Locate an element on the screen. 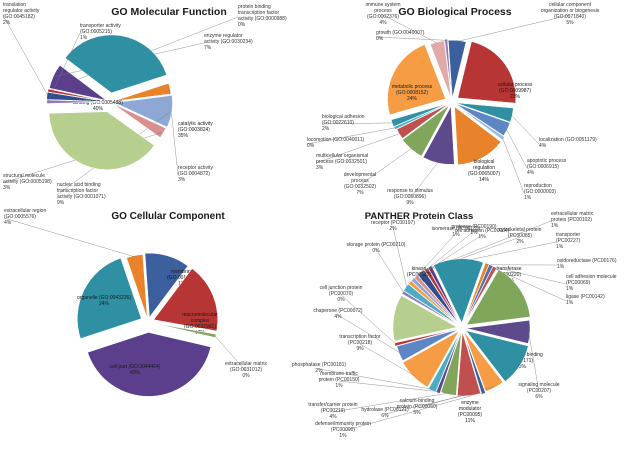  slice-label-text: membrane is located at coordinates (183, 272).